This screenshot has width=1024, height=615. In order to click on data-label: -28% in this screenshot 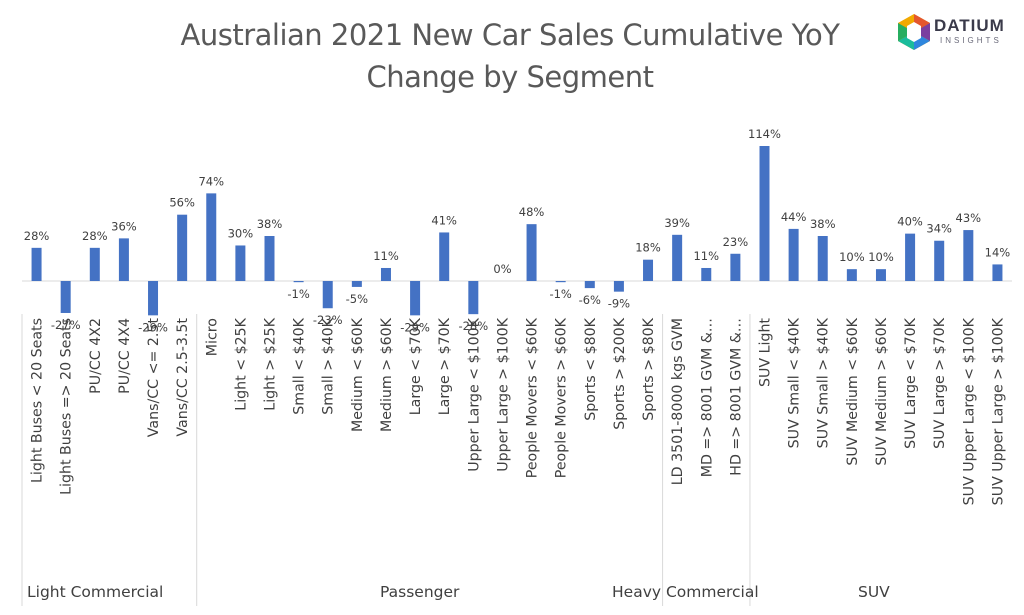, I will do `click(473, 326)`.